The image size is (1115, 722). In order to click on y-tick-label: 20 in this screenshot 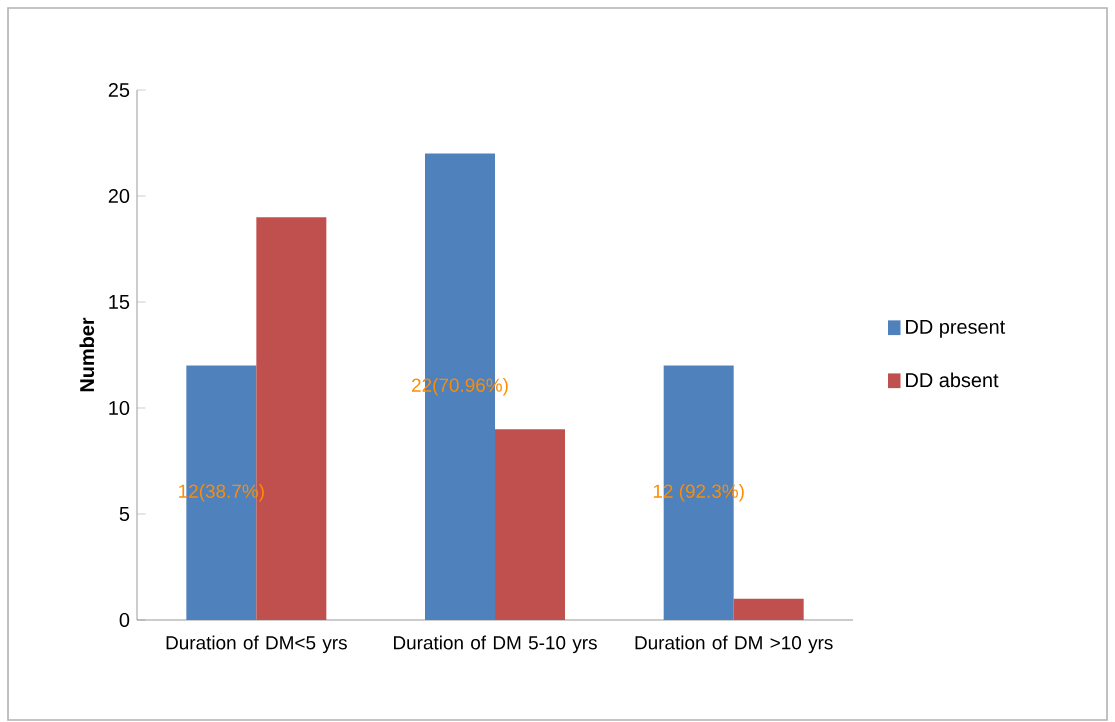, I will do `click(119, 196)`.